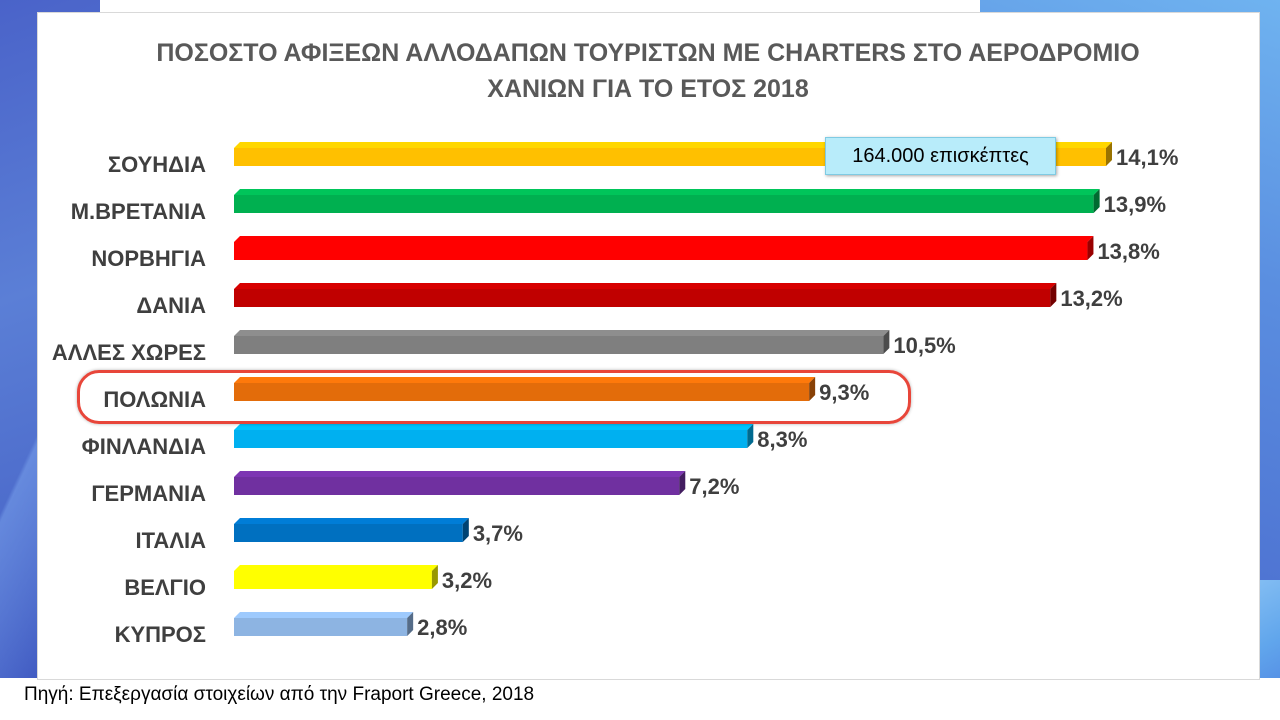  Describe the element at coordinates (1091, 298) in the screenshot. I see `value-label: 13,2%` at that location.